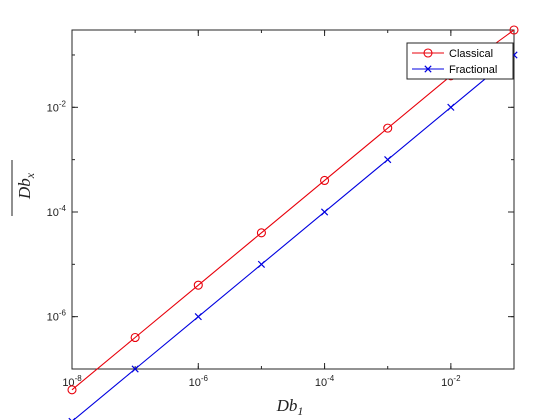  Describe the element at coordinates (57, 316) in the screenshot. I see `y-tick-label: 10⁻⁶` at that location.